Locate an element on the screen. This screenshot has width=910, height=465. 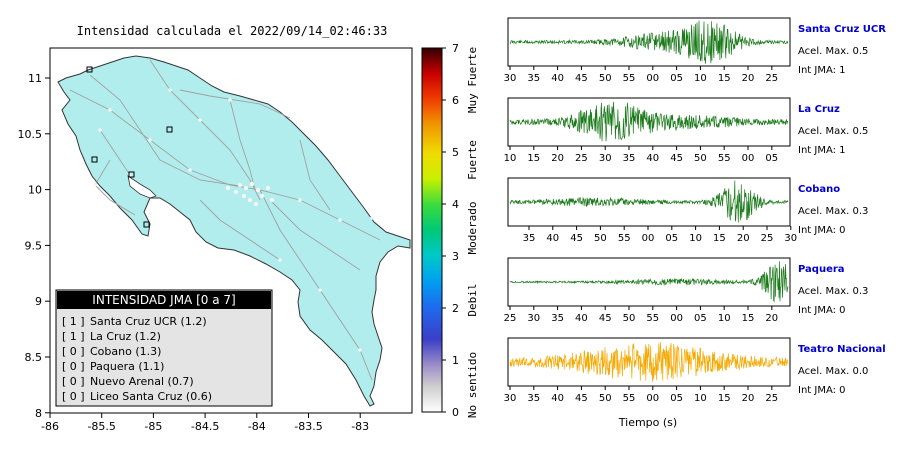
colorbar-category-label: No sentido is located at coordinates (472, 385).